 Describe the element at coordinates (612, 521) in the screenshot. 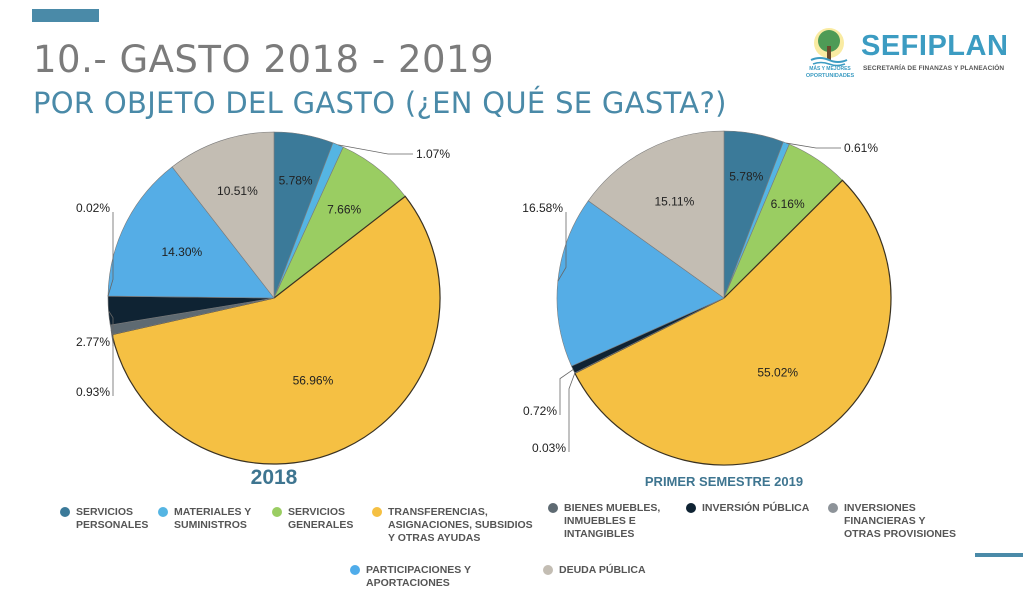

I see `legend-label: BIENES MUEBLES, INMUEBLES E INTANGIBLES` at that location.